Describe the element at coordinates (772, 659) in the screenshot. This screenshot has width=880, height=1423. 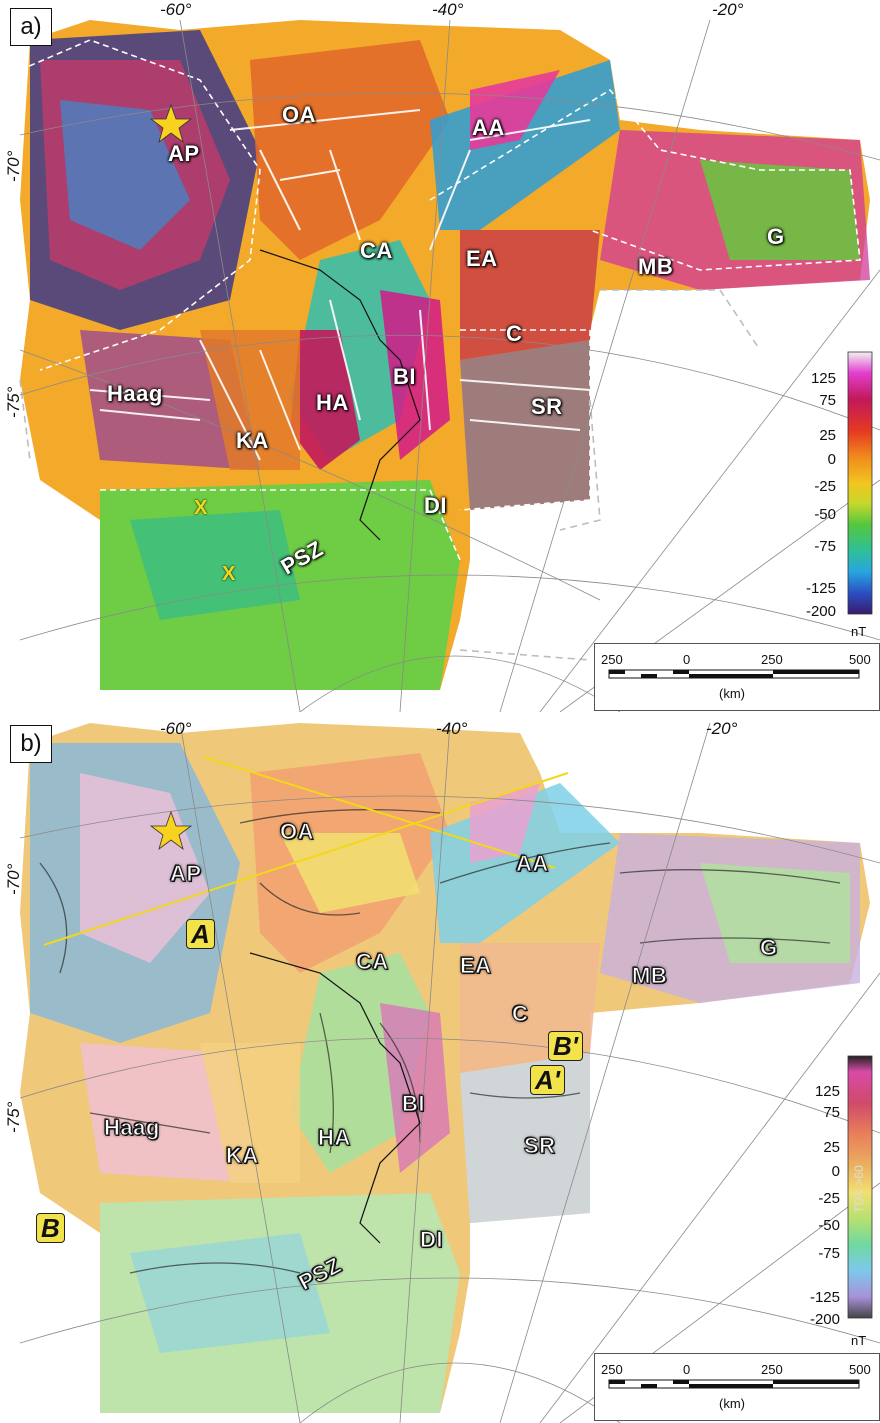
I see `scale-label-250-right: 250` at that location.